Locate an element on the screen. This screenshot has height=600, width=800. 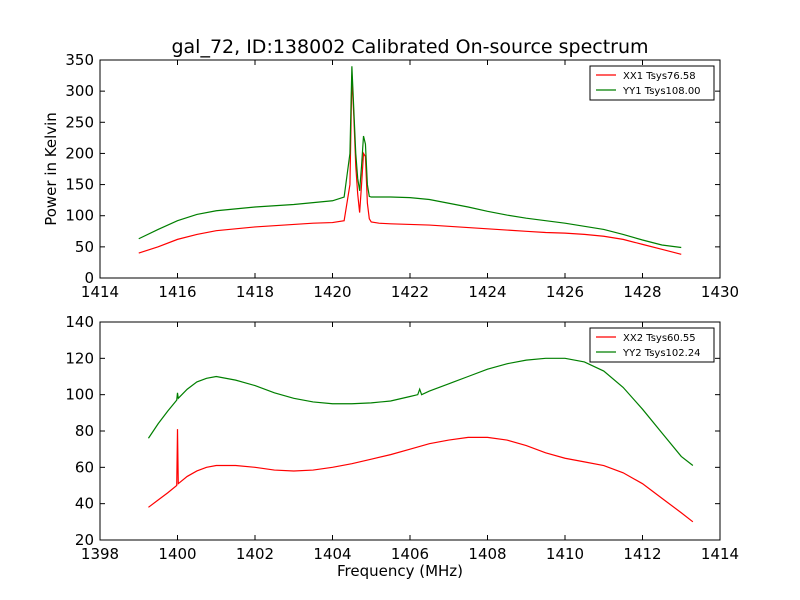
x-tick-label: 1426 is located at coordinates (565, 292).